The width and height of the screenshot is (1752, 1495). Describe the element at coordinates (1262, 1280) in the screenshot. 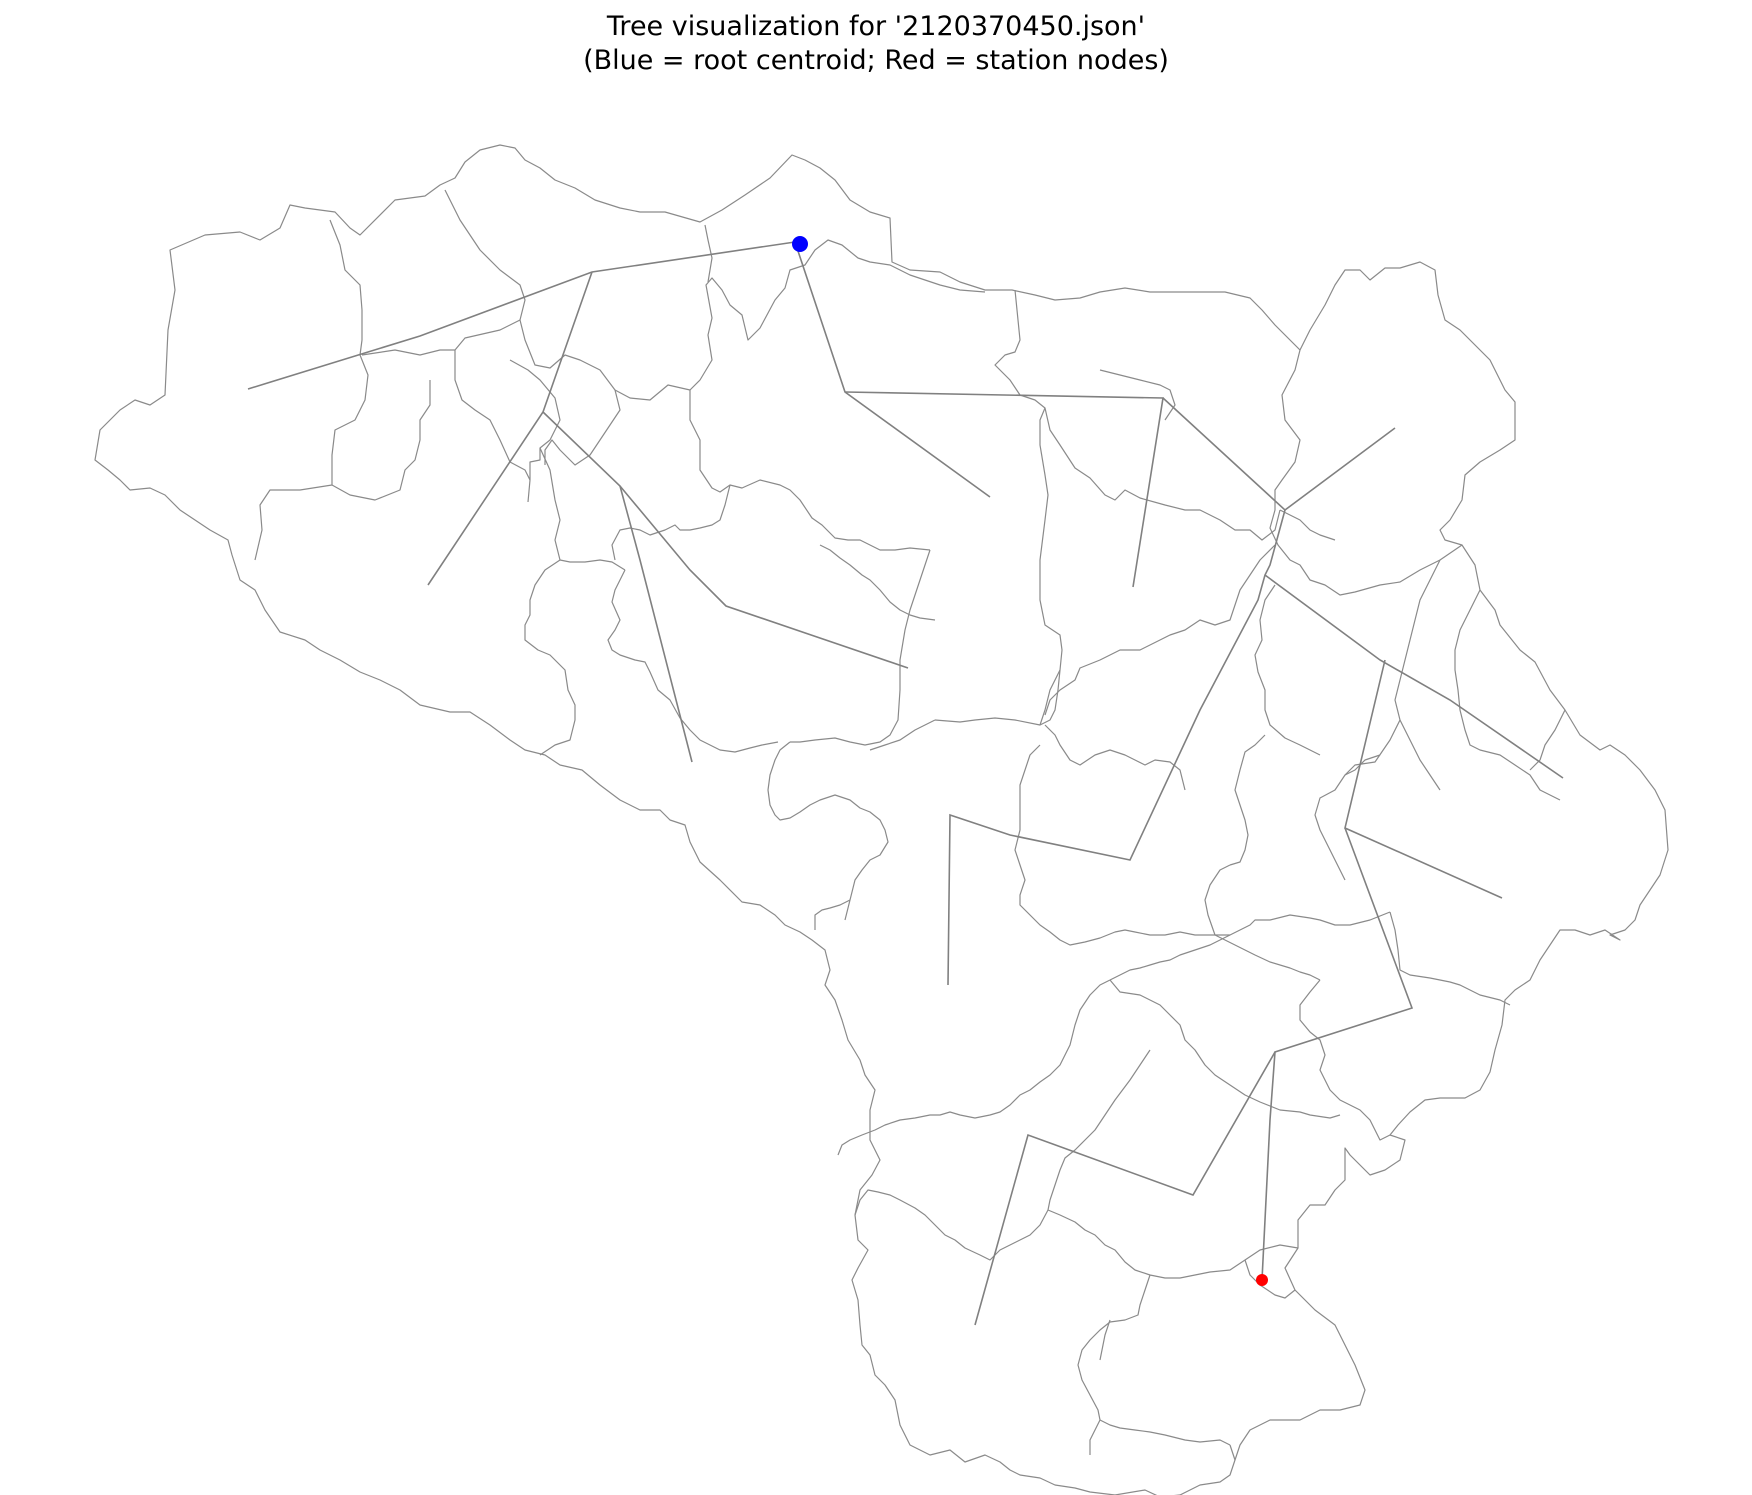

I see `station-node` at that location.